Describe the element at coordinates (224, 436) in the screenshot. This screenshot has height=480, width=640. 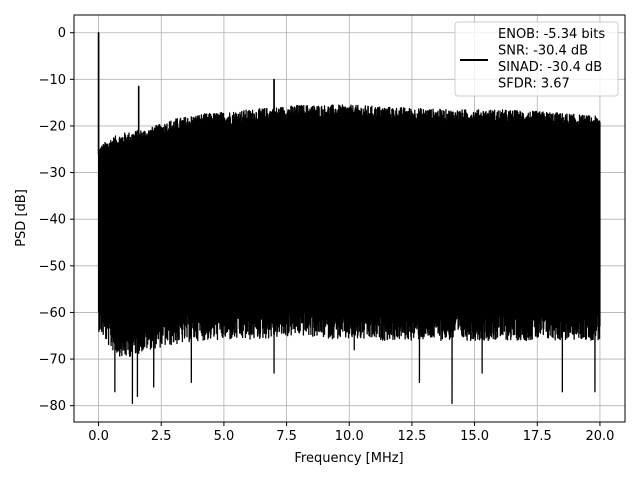
I see `x-tick-label: 5.0` at that location.